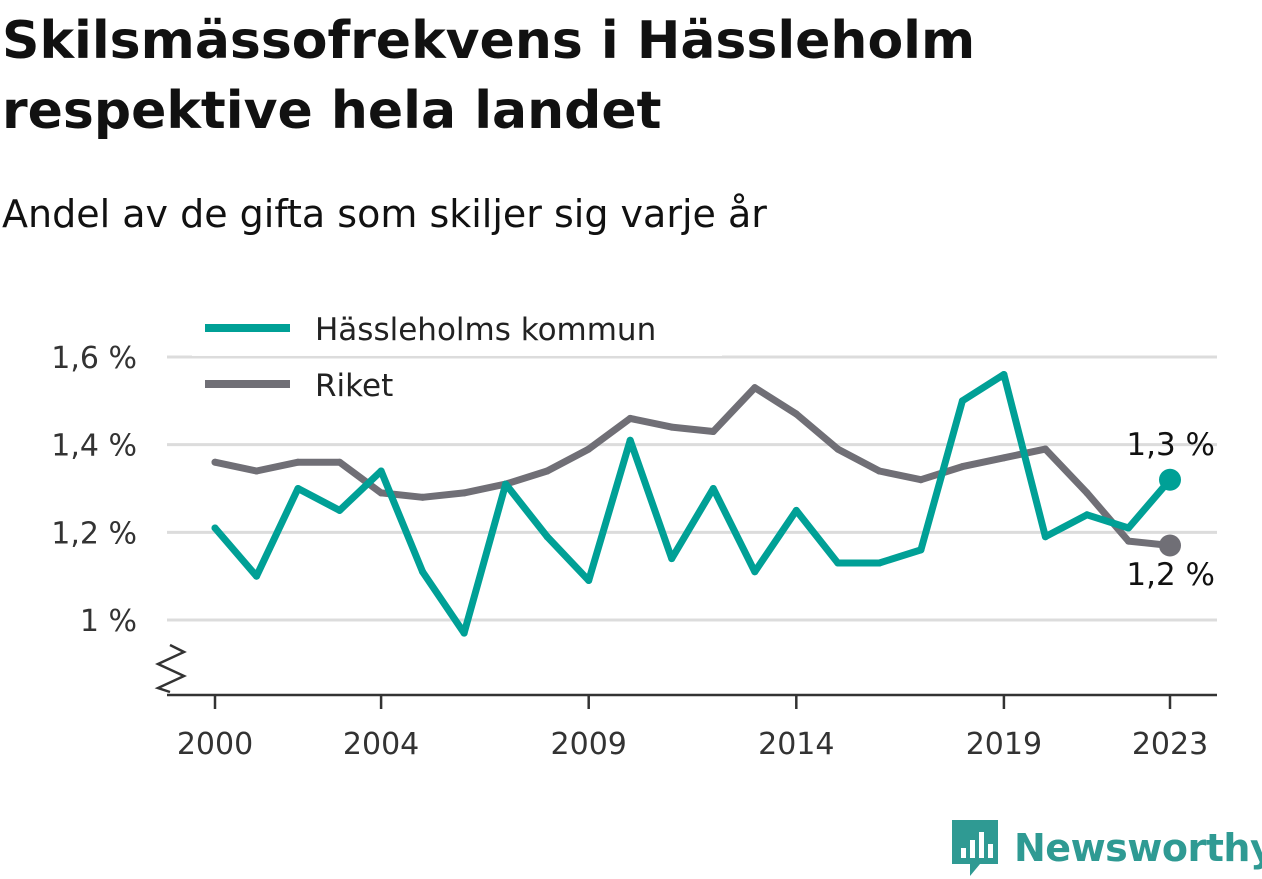  Describe the element at coordinates (1138, 848) in the screenshot. I see `brand-name: Newsworthy` at that location.